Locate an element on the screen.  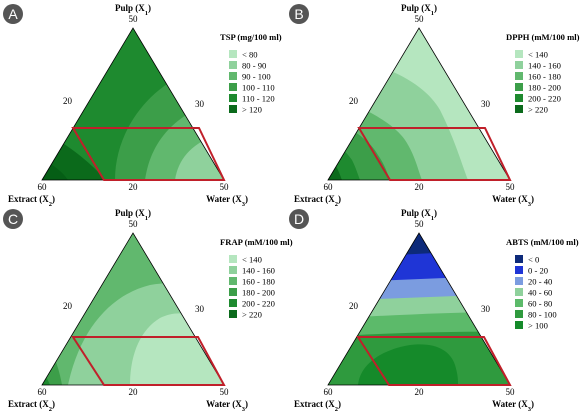
legend-entry: < 80 is located at coordinates (250, 55).